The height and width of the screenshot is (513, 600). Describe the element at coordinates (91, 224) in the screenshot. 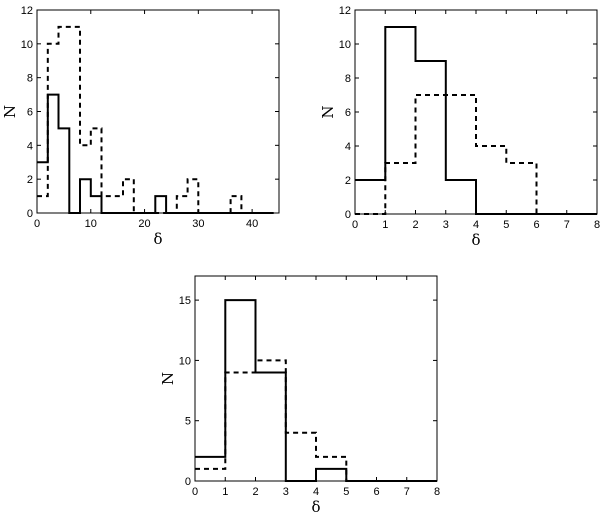

I see `x-tick-label: 10` at that location.